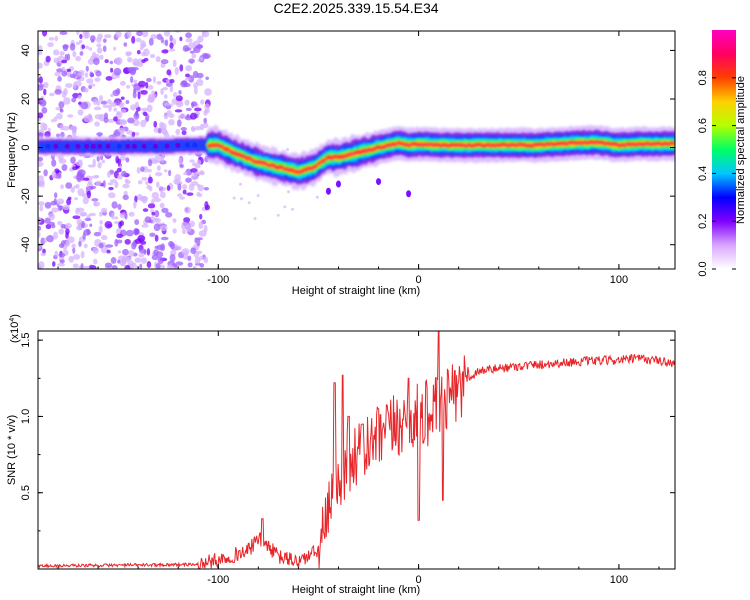  I want to click on snr-multiplier-close: ), so click(15, 316).